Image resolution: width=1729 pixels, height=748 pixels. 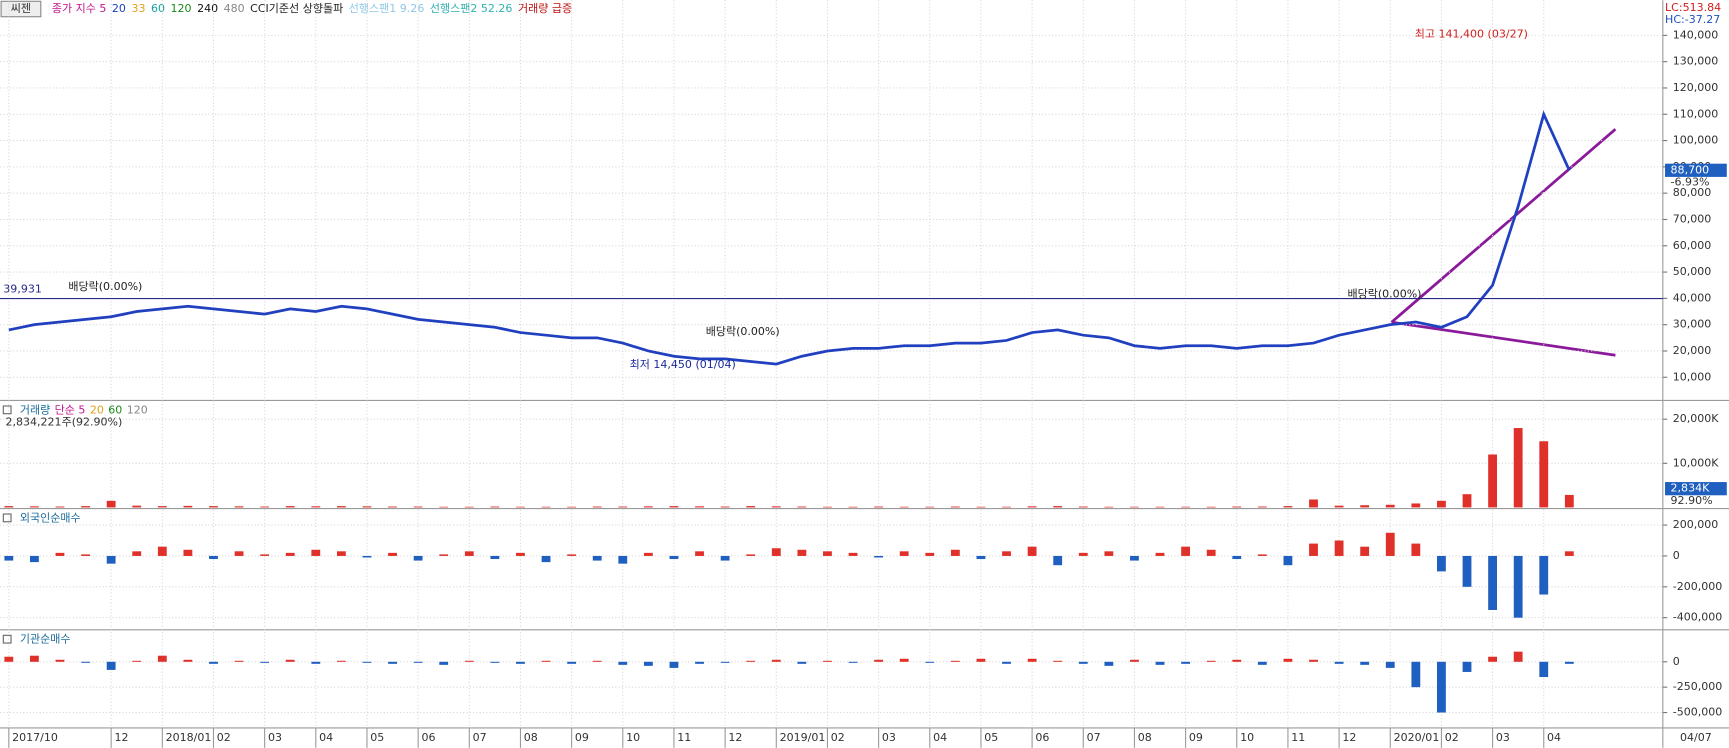 What do you see at coordinates (119, 8) in the screenshot?
I see `legend-entry: 20` at bounding box center [119, 8].